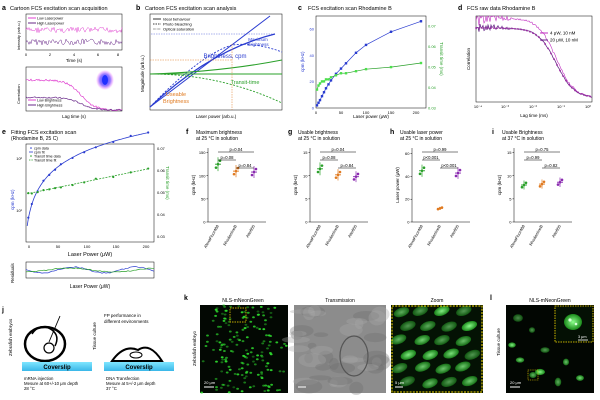  What do you see at coordinates (306, 222) in the screenshot?
I see `y-tick-label: 0` at bounding box center [306, 222].